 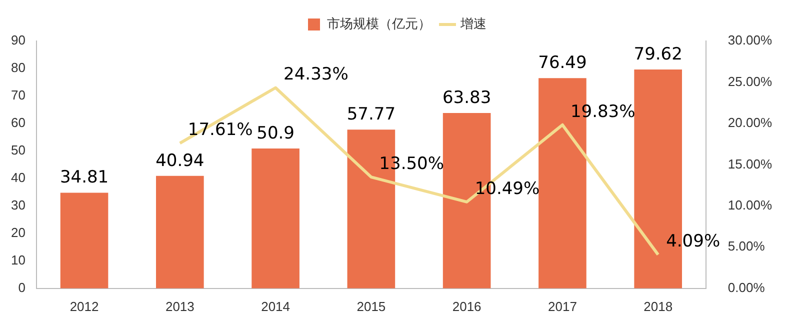 I want to click on y-tick-label: 40, so click(x=18, y=178).